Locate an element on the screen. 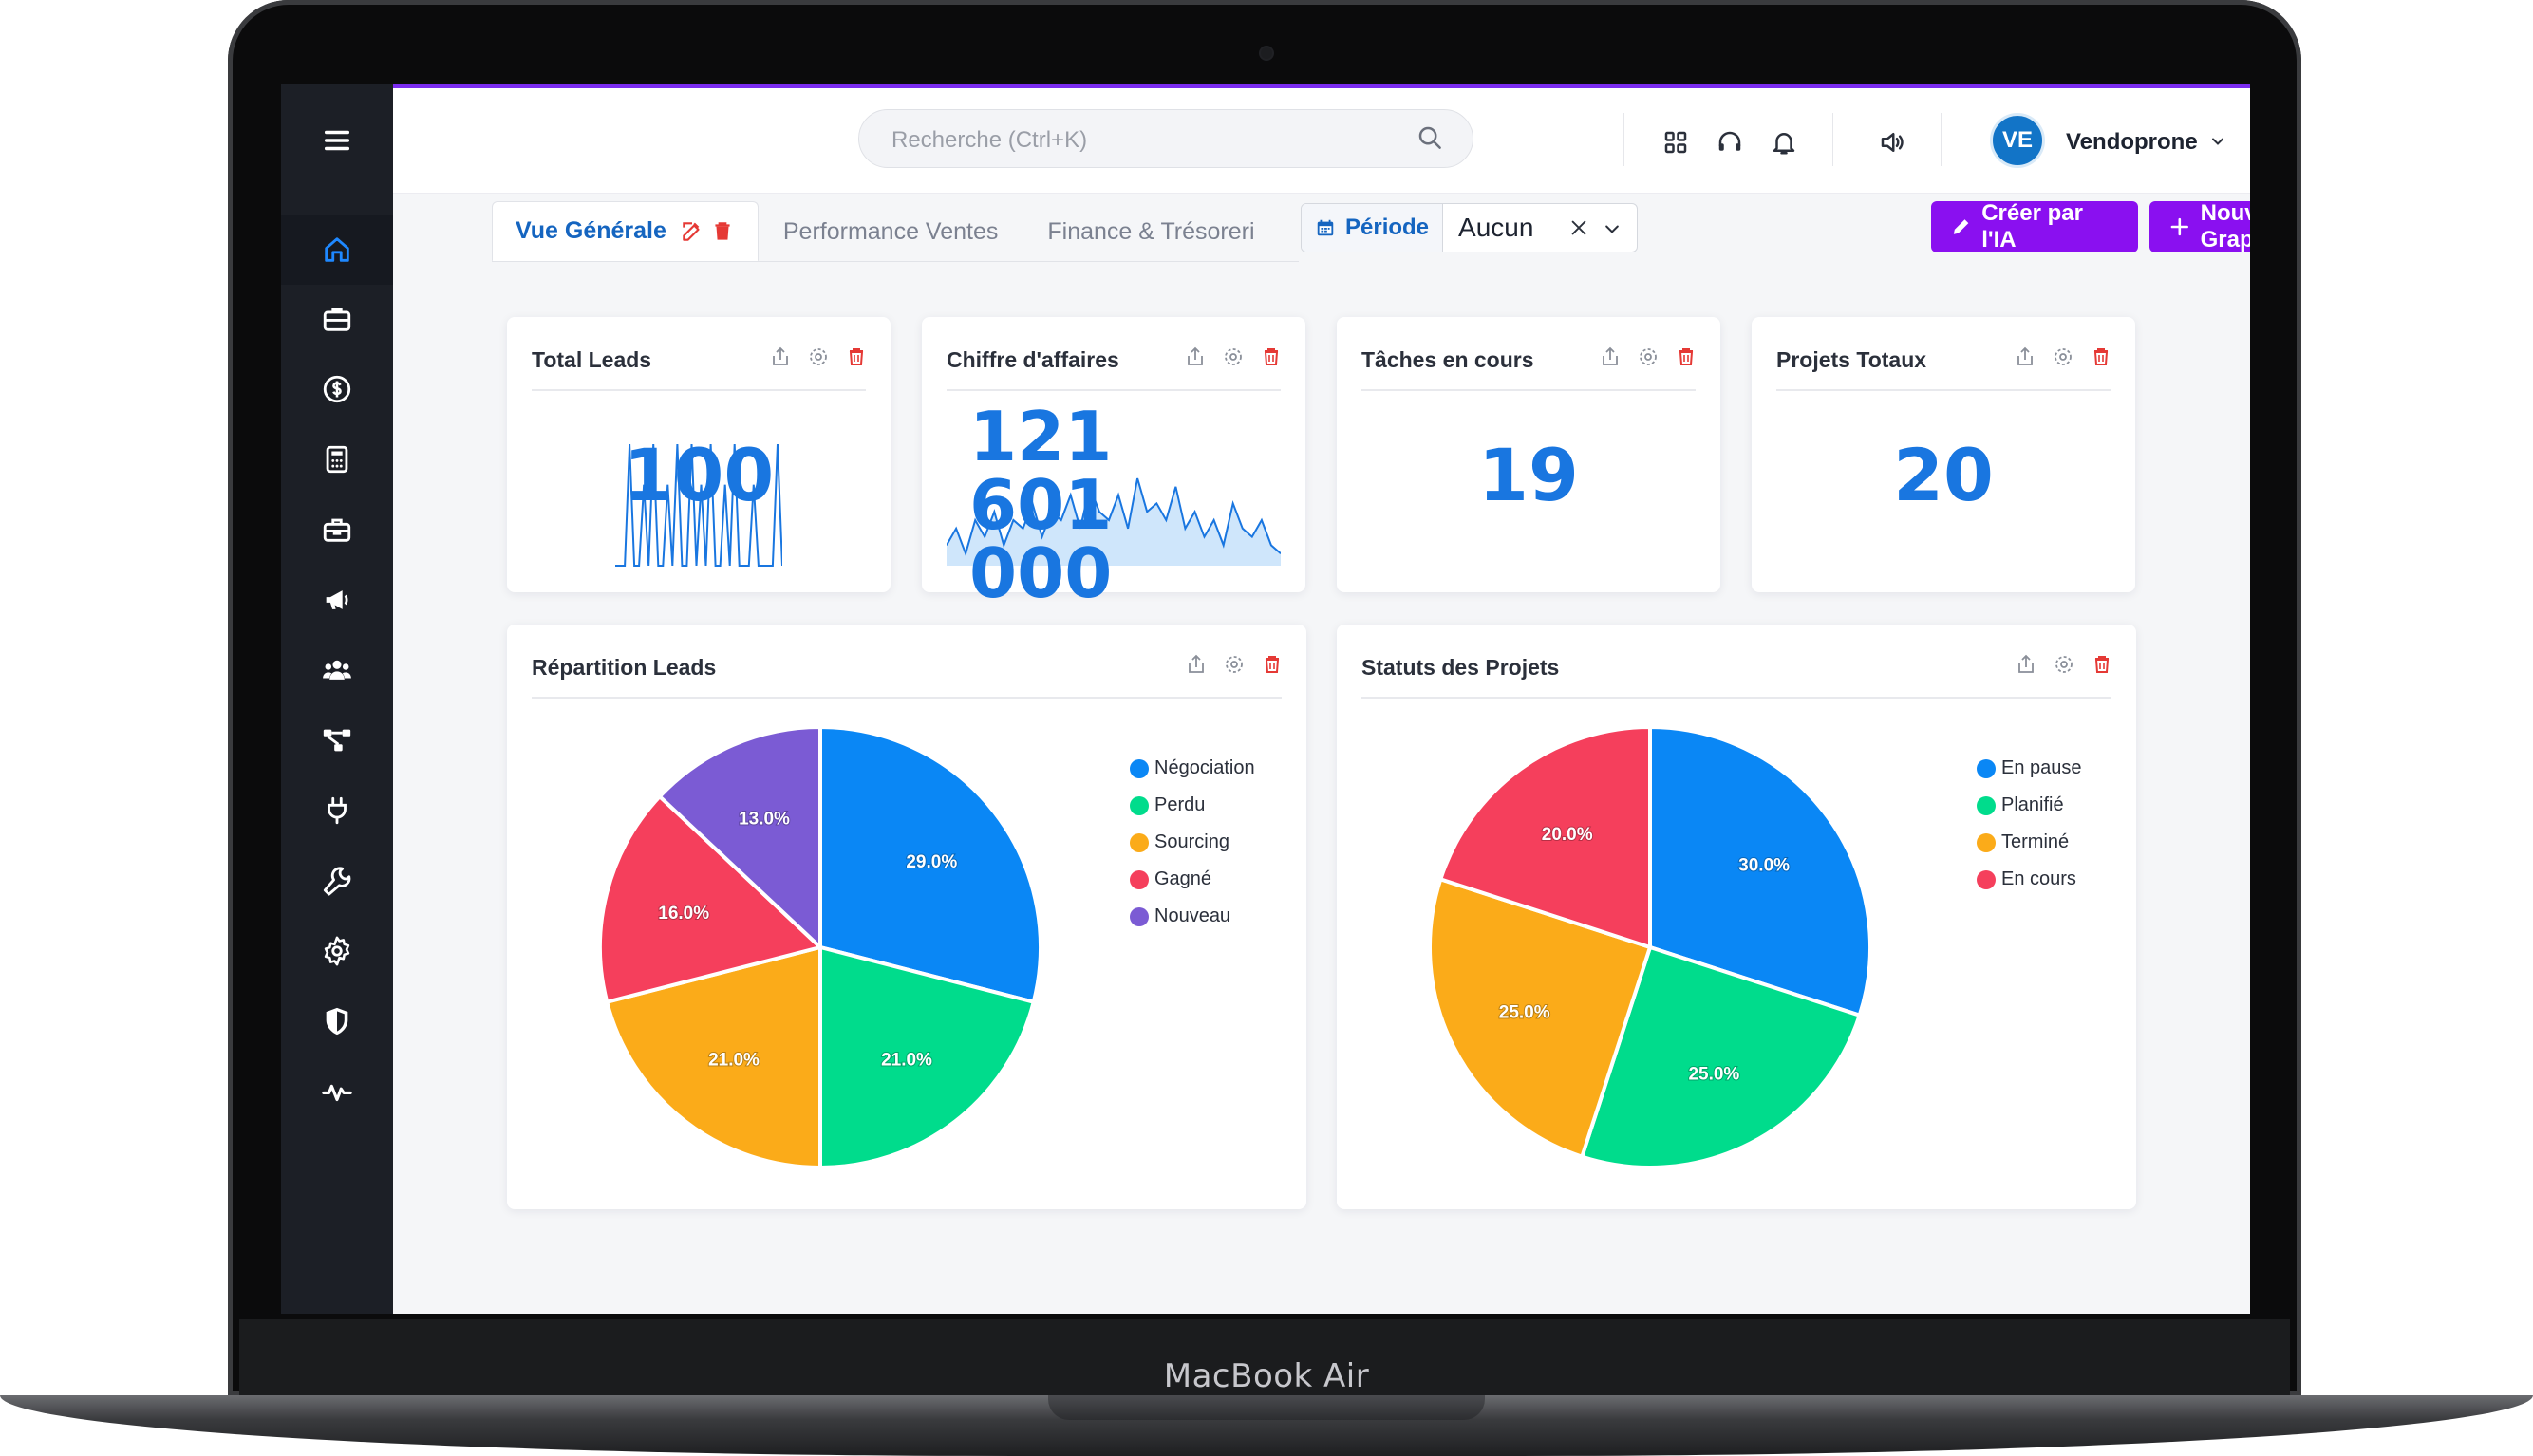 Image resolution: width=2533 pixels, height=1456 pixels. sidebar-item-workflow is located at coordinates (337, 740).